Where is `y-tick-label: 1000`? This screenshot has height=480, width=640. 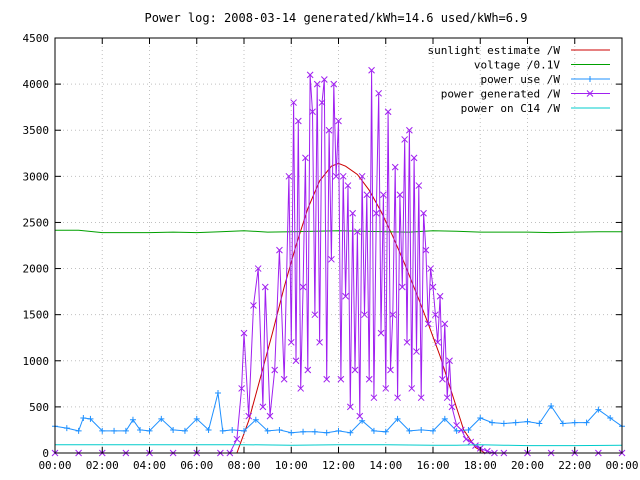
y-tick-label: 1000 is located at coordinates (36, 361).